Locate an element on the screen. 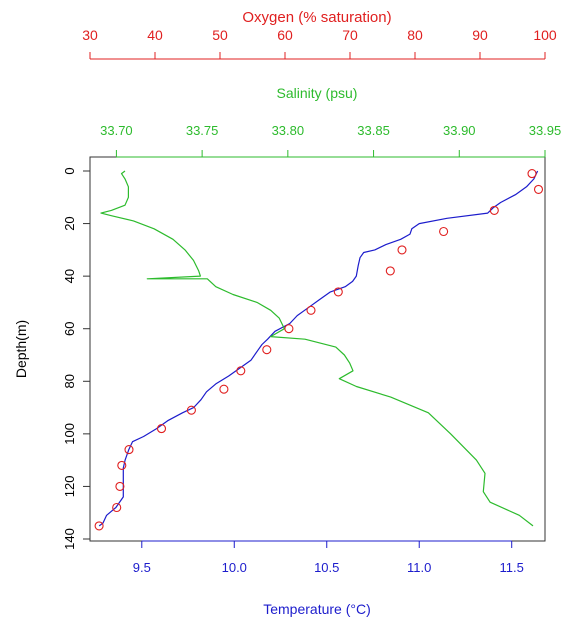  temperature-tick-label: 10.5 is located at coordinates (326, 567).